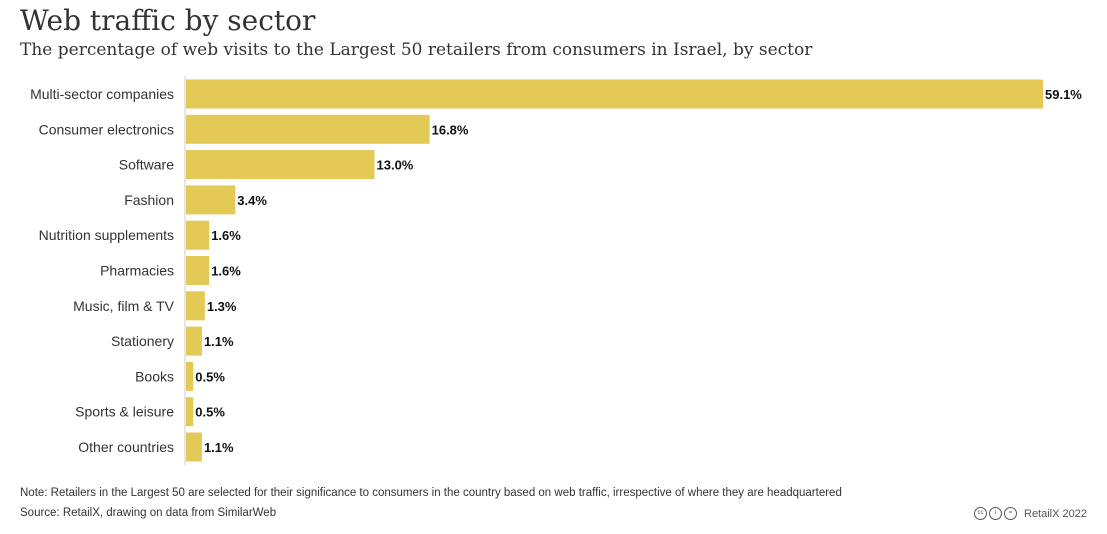 The image size is (1107, 534). Describe the element at coordinates (146, 165) in the screenshot. I see `category-label: Software` at that location.